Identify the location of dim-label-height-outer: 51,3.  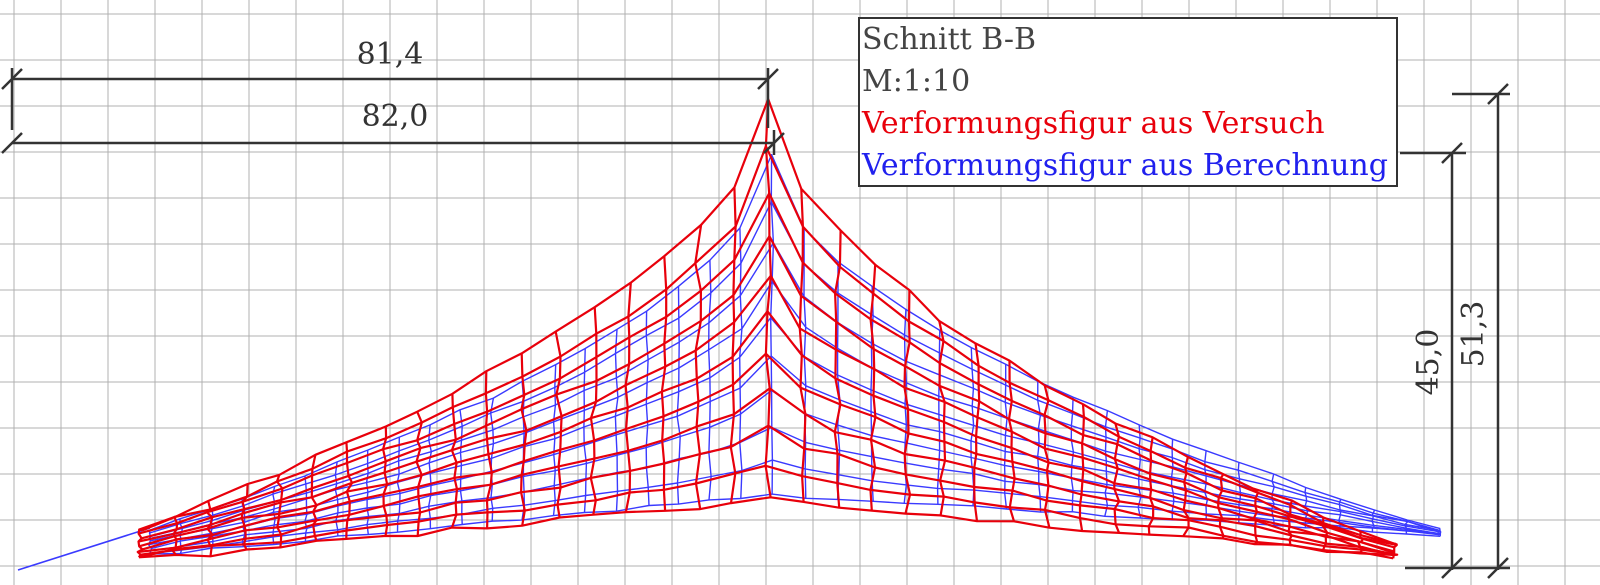
(1473, 334).